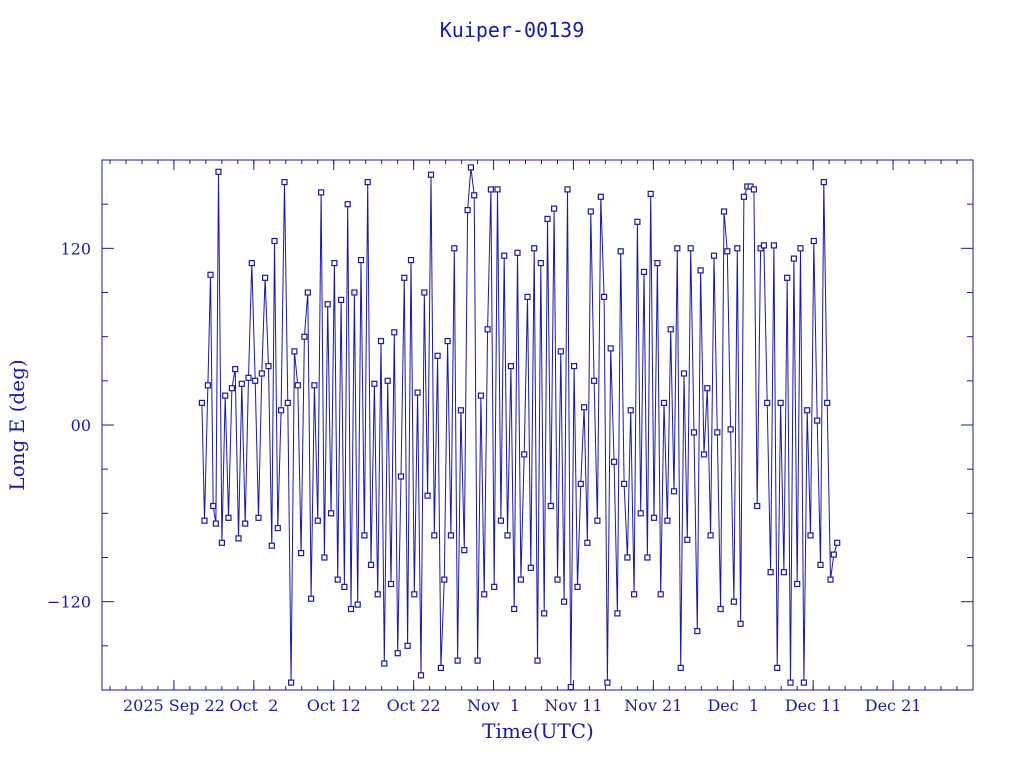 The width and height of the screenshot is (1024, 768). I want to click on x-tick-label: Oct 2, so click(253, 705).